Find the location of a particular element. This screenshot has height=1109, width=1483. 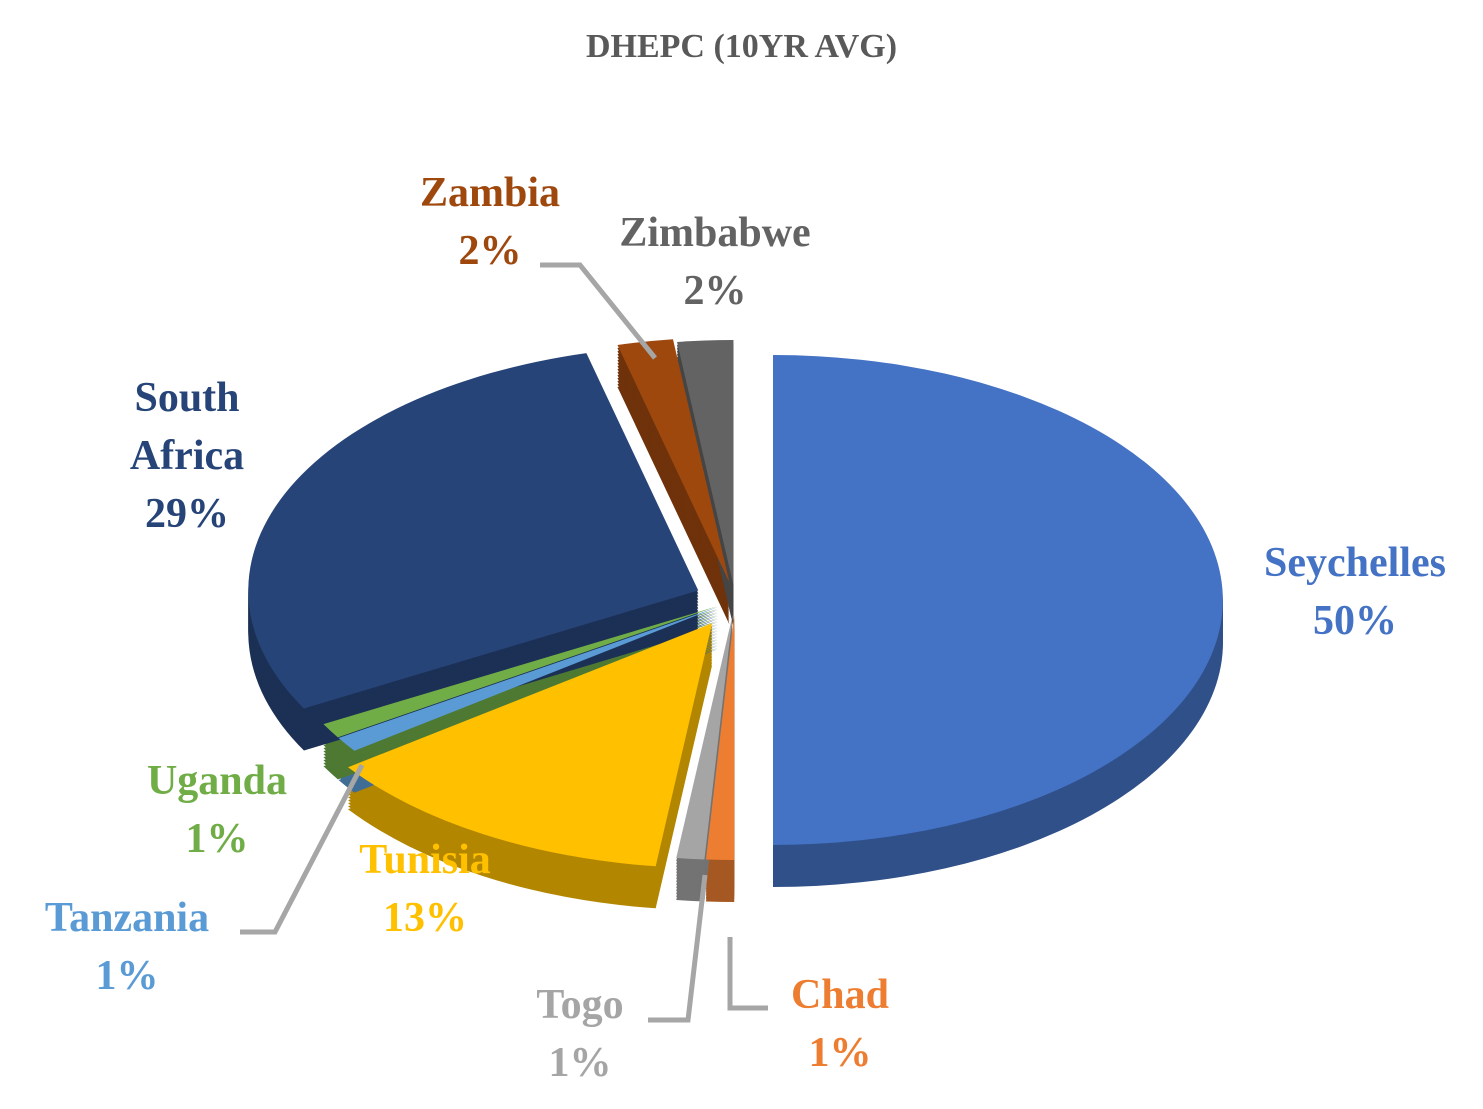

value-label: 29% is located at coordinates (187, 514).